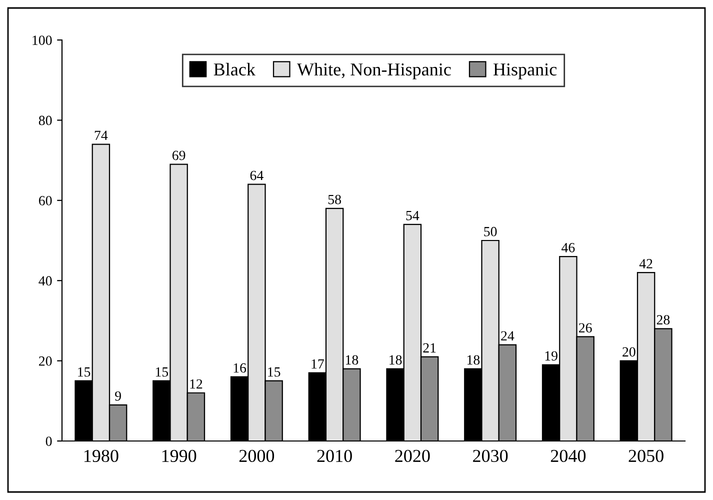 The width and height of the screenshot is (713, 500). Describe the element at coordinates (196, 384) in the screenshot. I see `data-label: 12` at that location.